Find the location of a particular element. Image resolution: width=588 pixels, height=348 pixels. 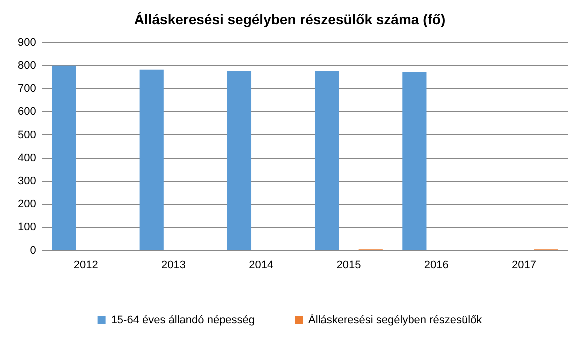

y-tick-label: 0 is located at coordinates (33, 250).